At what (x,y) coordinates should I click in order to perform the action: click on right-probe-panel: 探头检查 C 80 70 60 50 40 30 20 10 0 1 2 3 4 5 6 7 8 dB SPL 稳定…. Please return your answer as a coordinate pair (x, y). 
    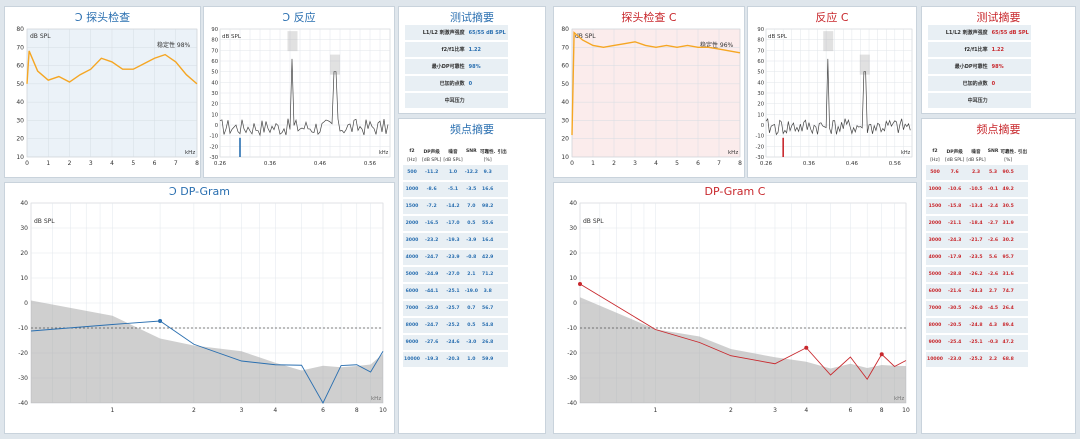
    Looking at the image, I should click on (649, 92).